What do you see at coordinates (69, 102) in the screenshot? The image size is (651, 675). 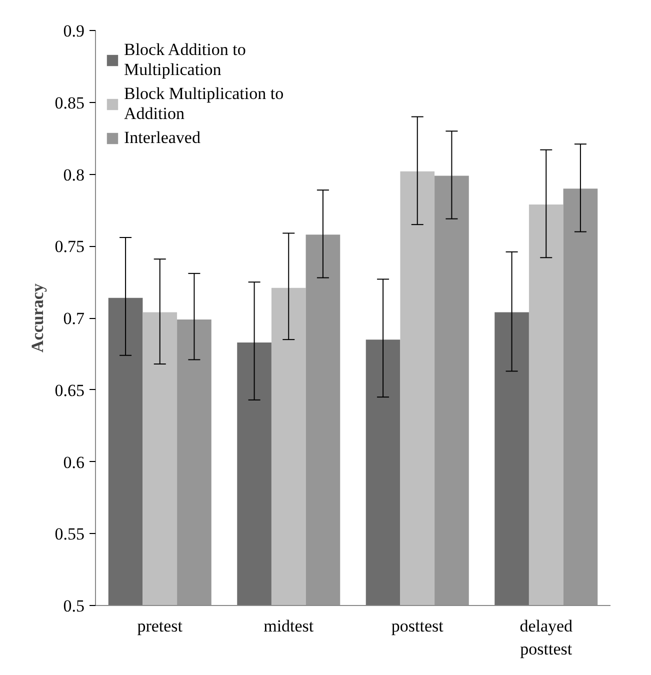 I see `y-tick-label: 0.85` at bounding box center [69, 102].